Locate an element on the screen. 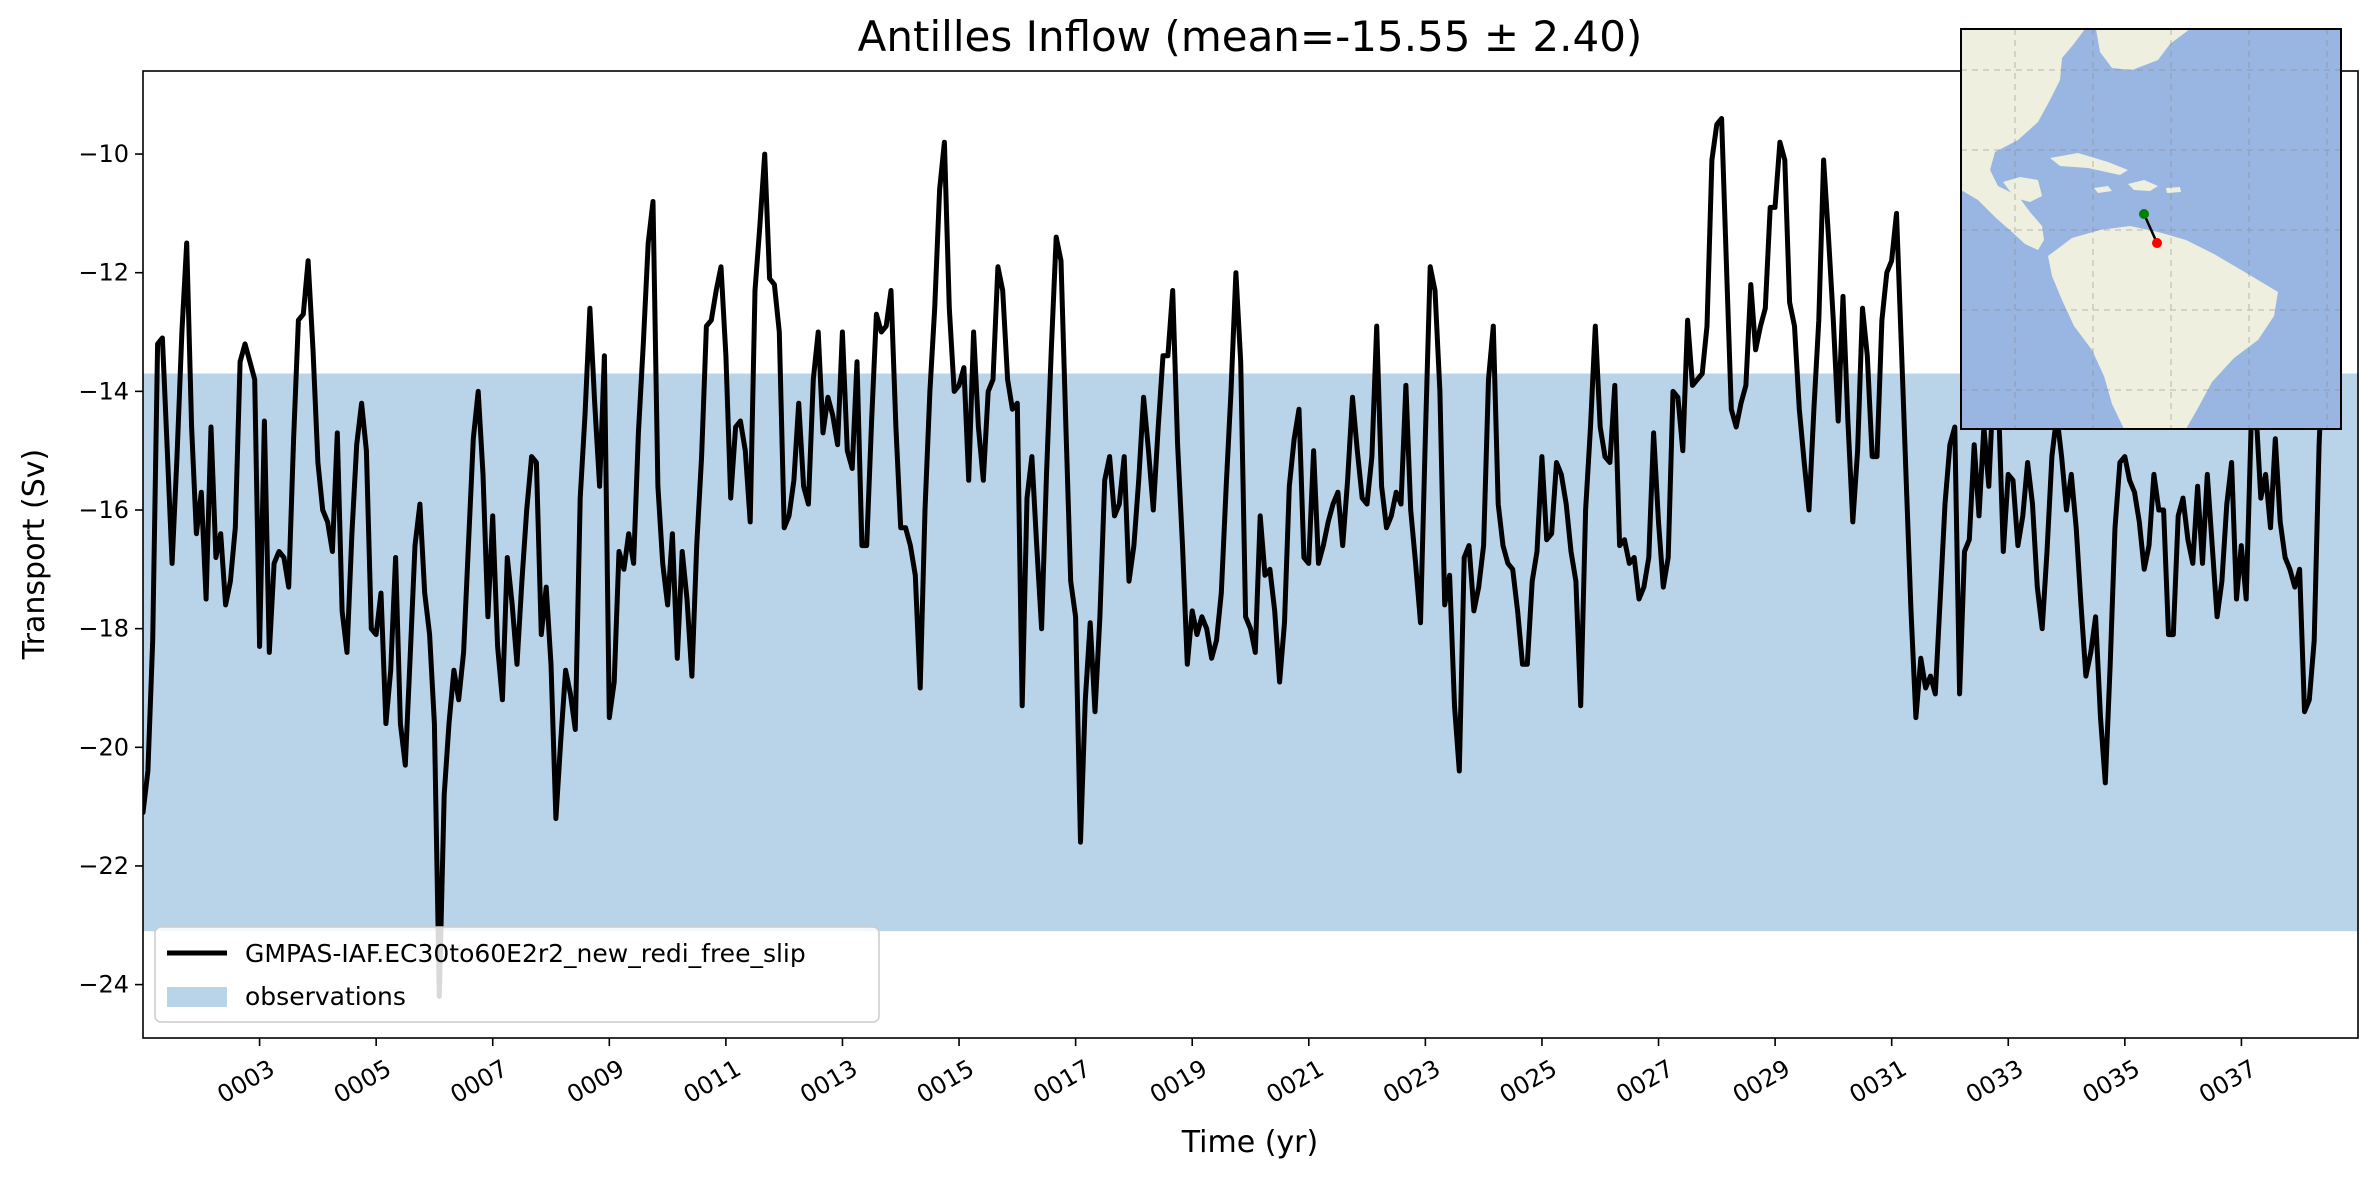 The height and width of the screenshot is (1180, 2379). x-tick-label: 0005 is located at coordinates (362, 1081).